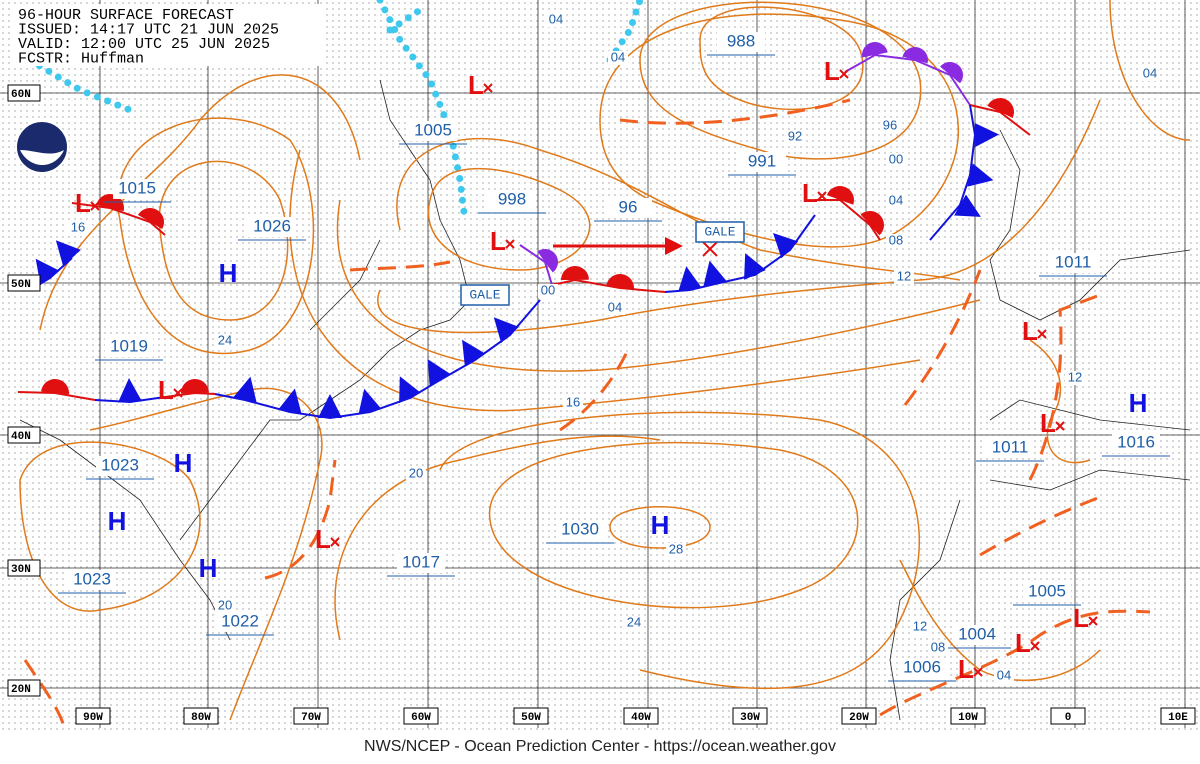 This screenshot has height=764, width=1200. Describe the element at coordinates (750, 718) in the screenshot. I see `longitude-label: 30W` at that location.